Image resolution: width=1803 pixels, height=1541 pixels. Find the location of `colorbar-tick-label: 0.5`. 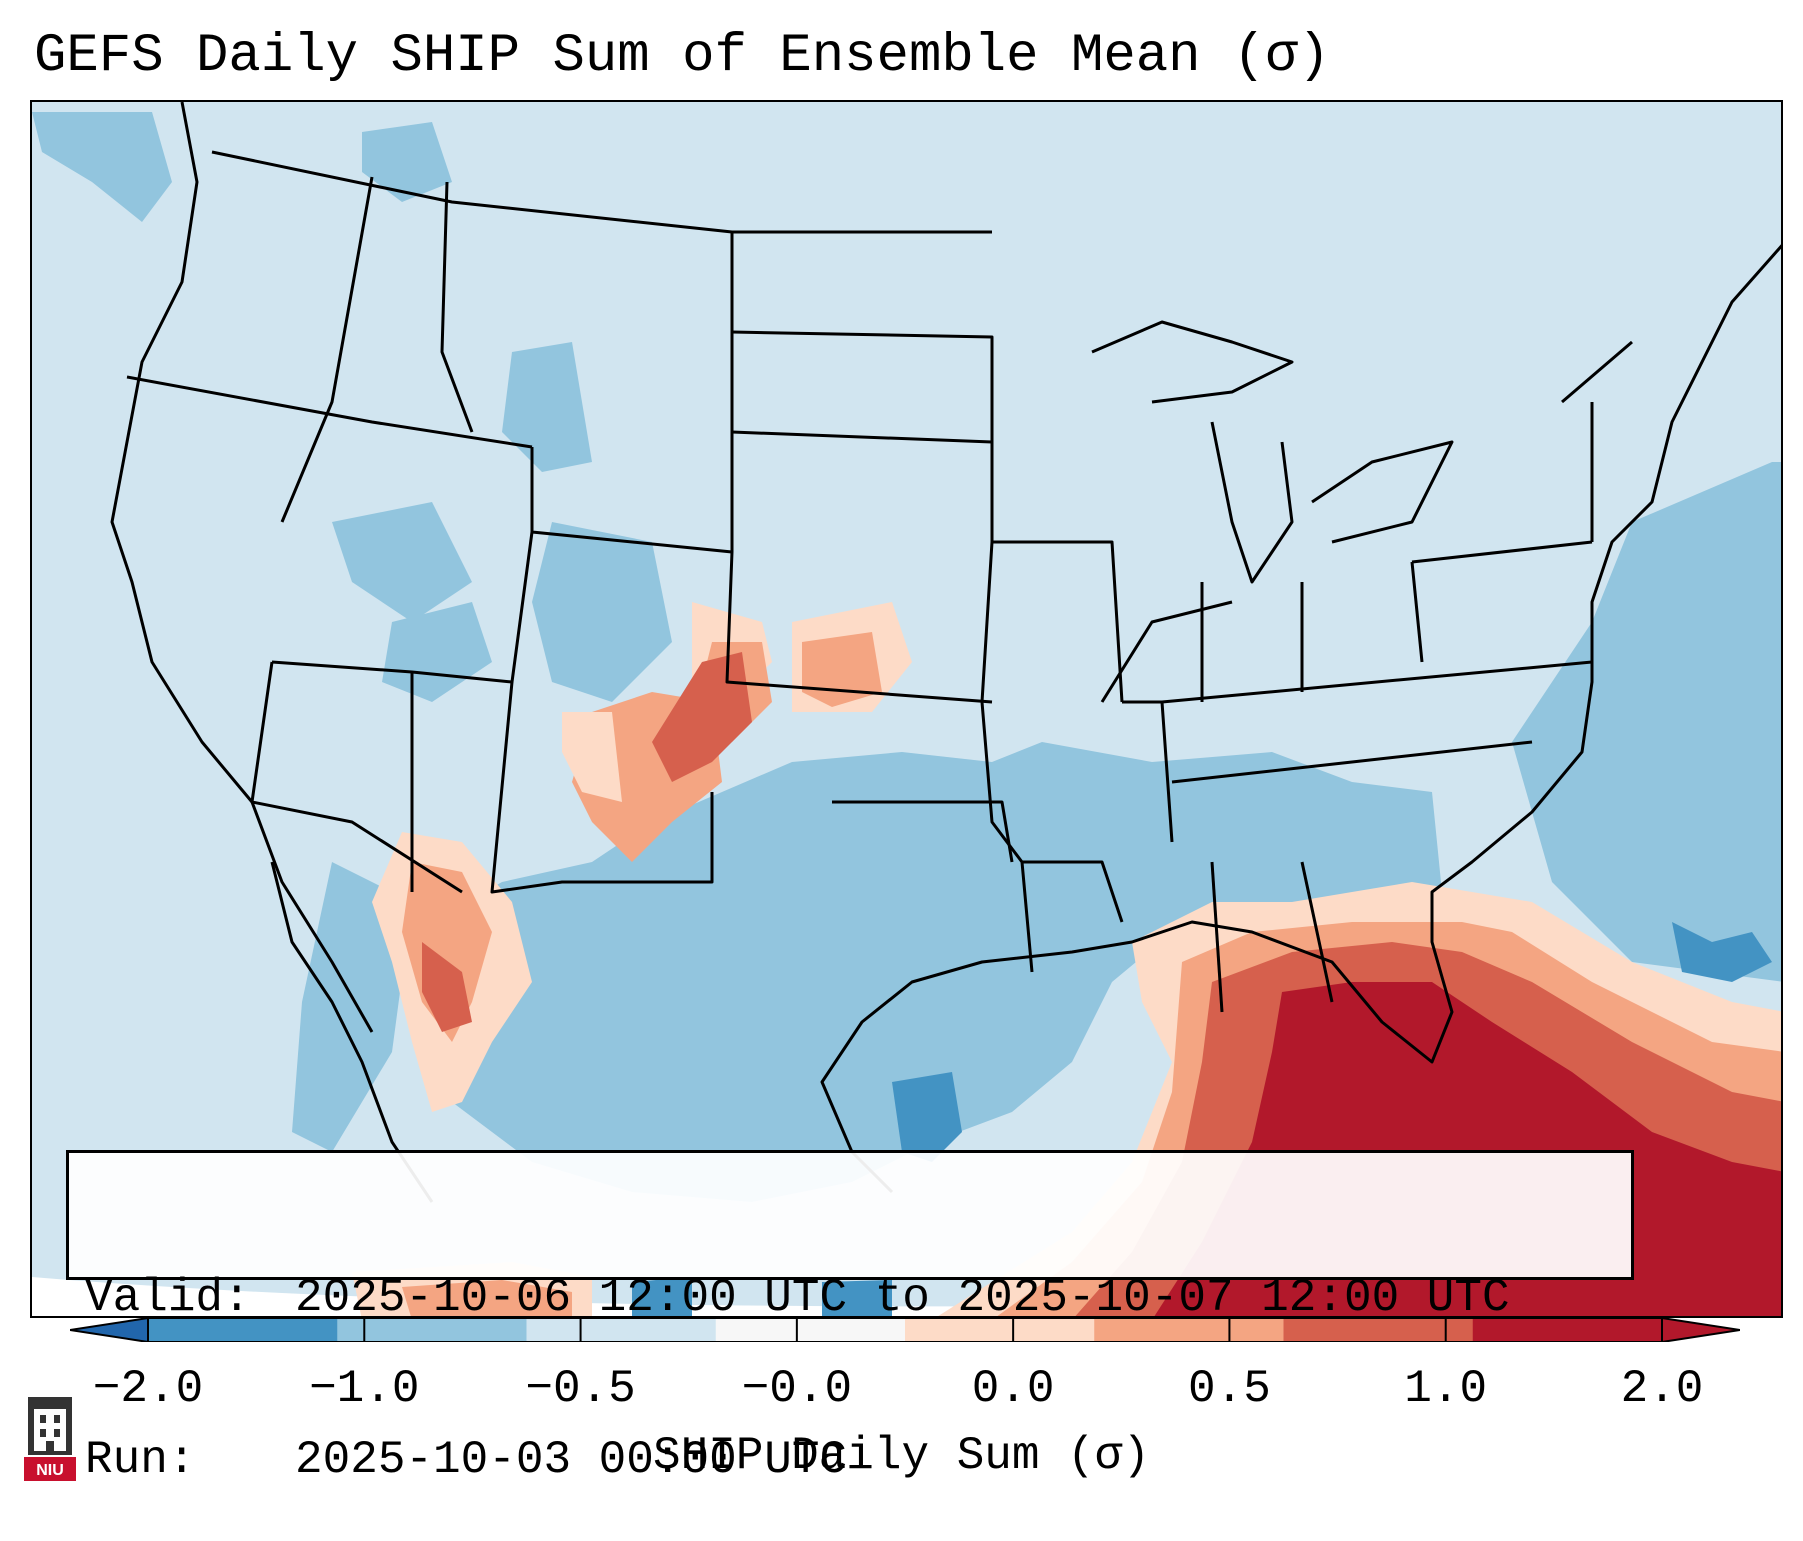

colorbar-tick-label: 0.5 is located at coordinates (1229, 1389).